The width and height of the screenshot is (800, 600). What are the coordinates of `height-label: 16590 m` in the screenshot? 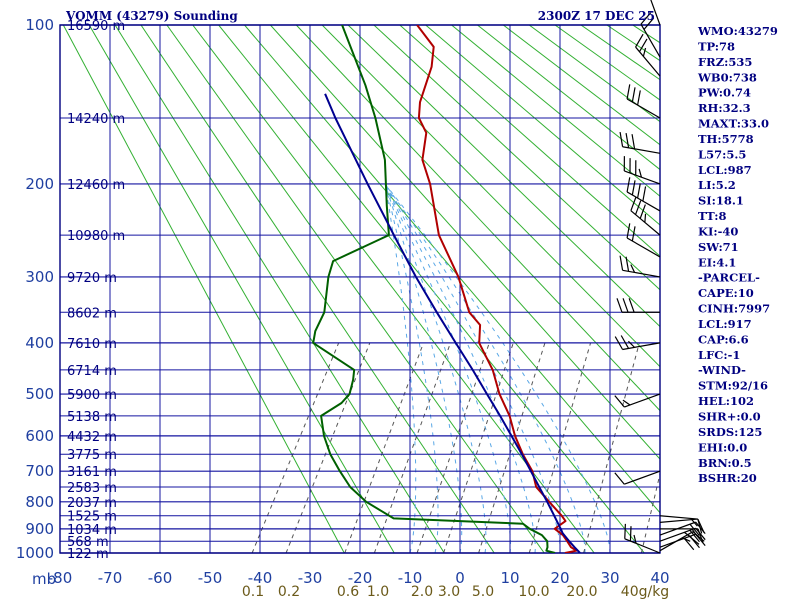 It's located at (96, 26).